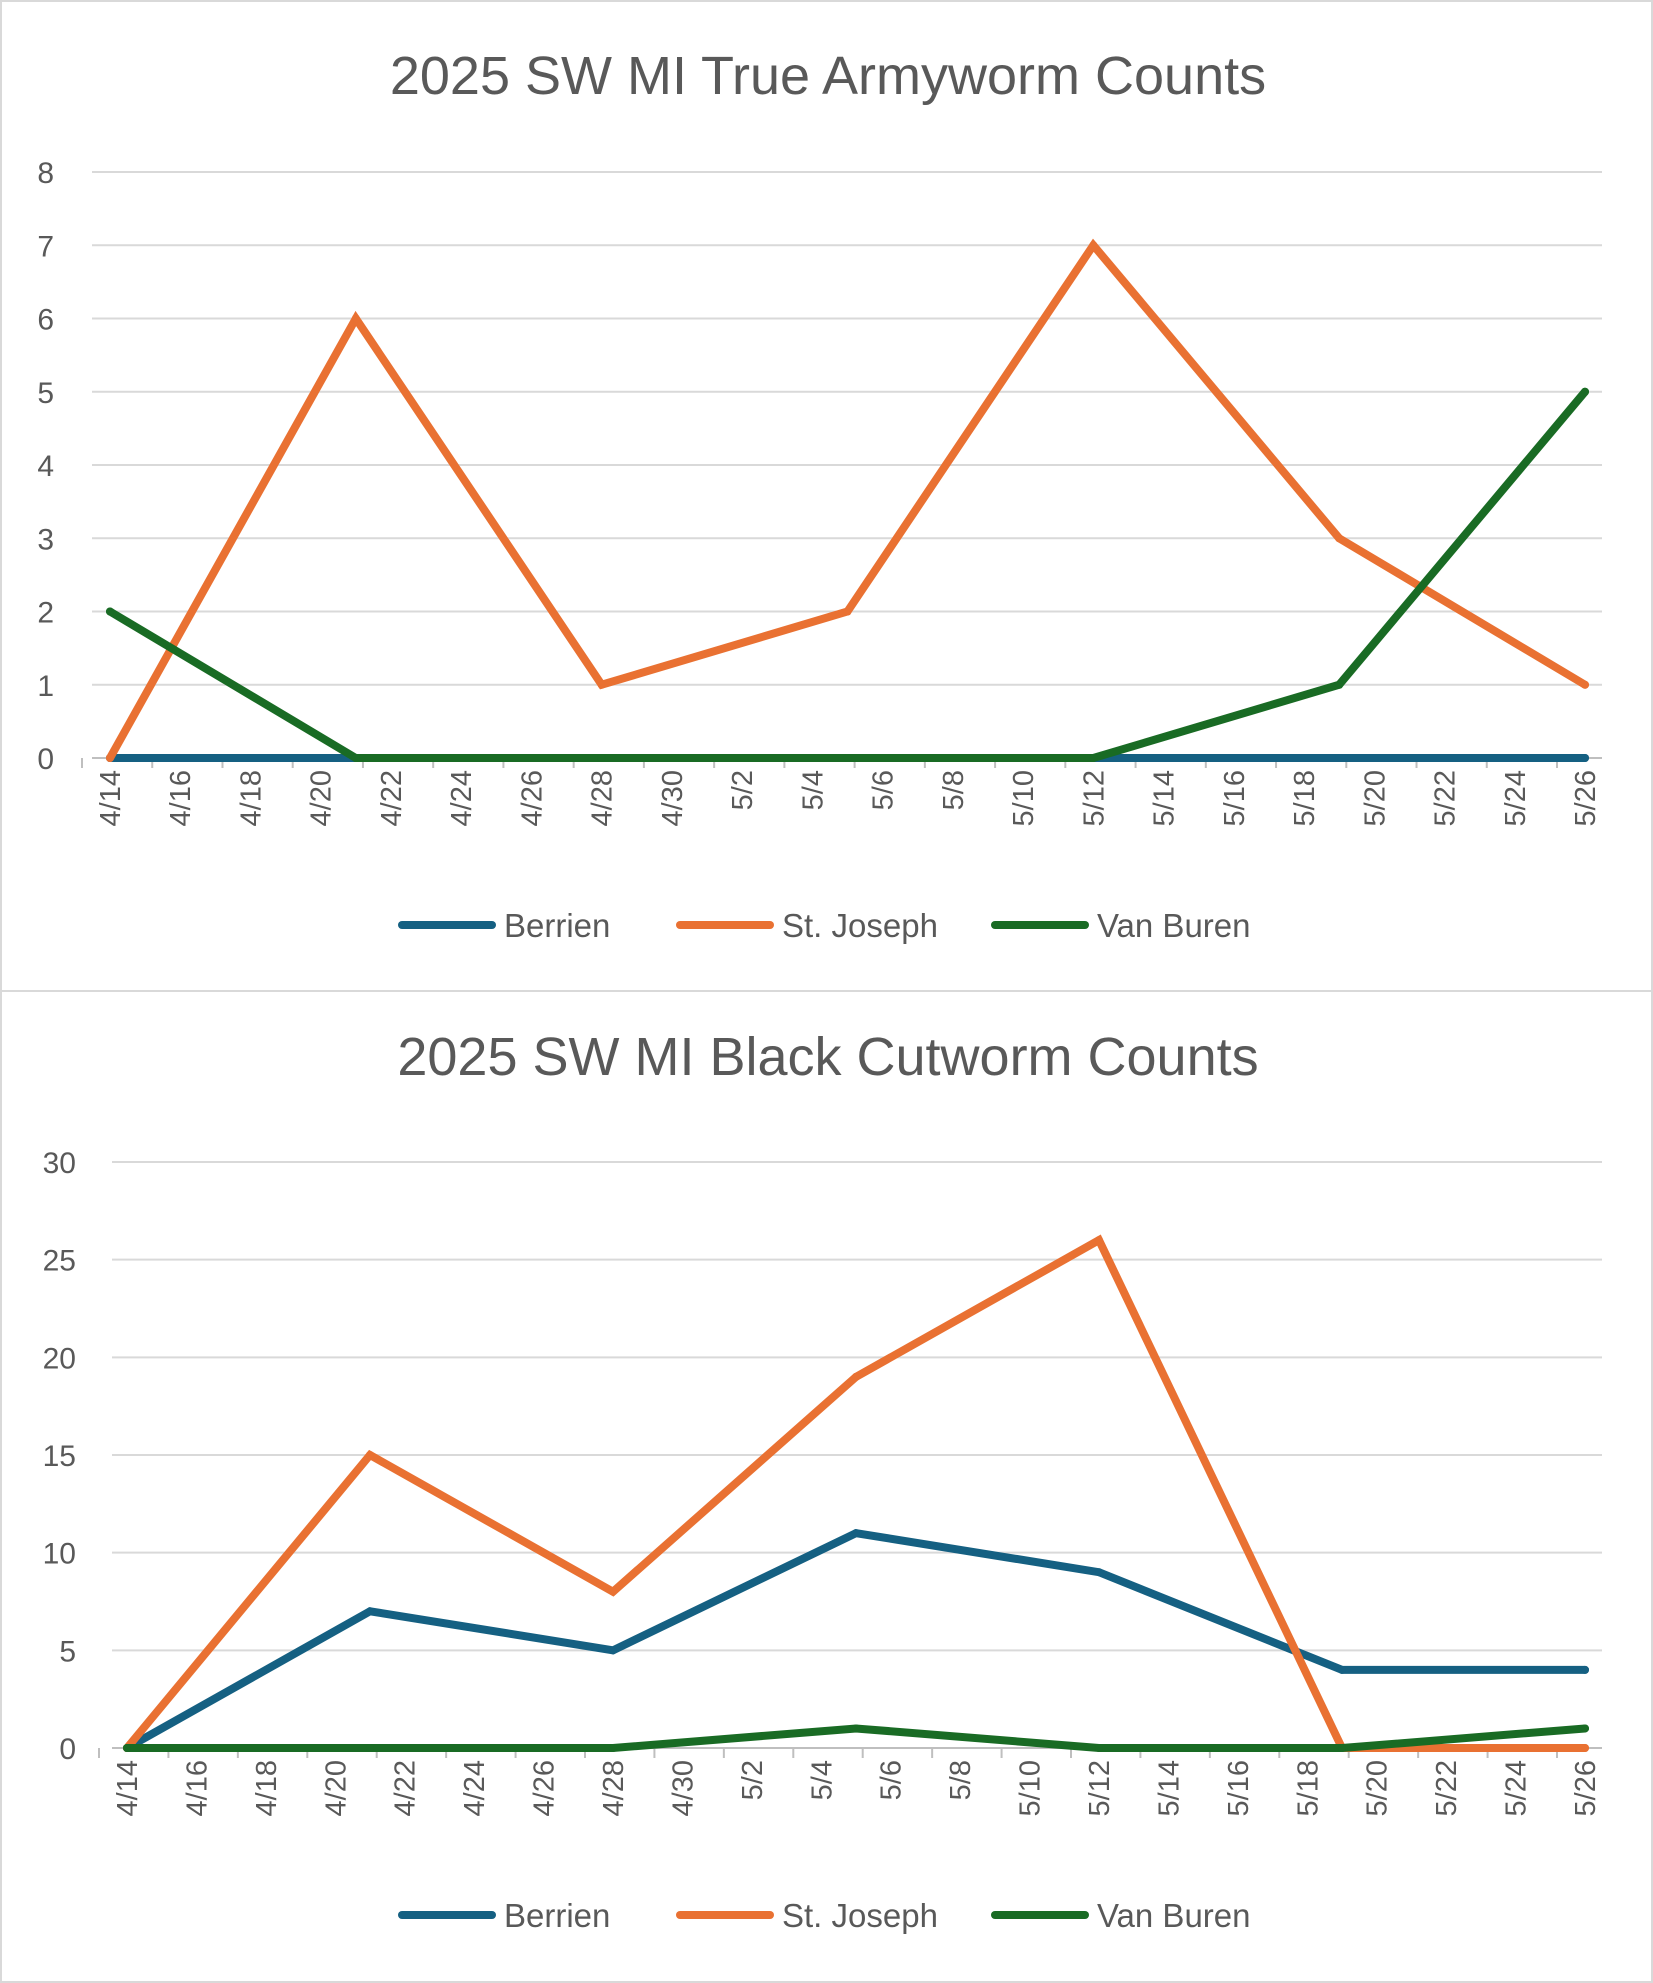 Image resolution: width=1653 pixels, height=1983 pixels. What do you see at coordinates (59, 1554) in the screenshot?
I see `y-tick-label: 10` at bounding box center [59, 1554].